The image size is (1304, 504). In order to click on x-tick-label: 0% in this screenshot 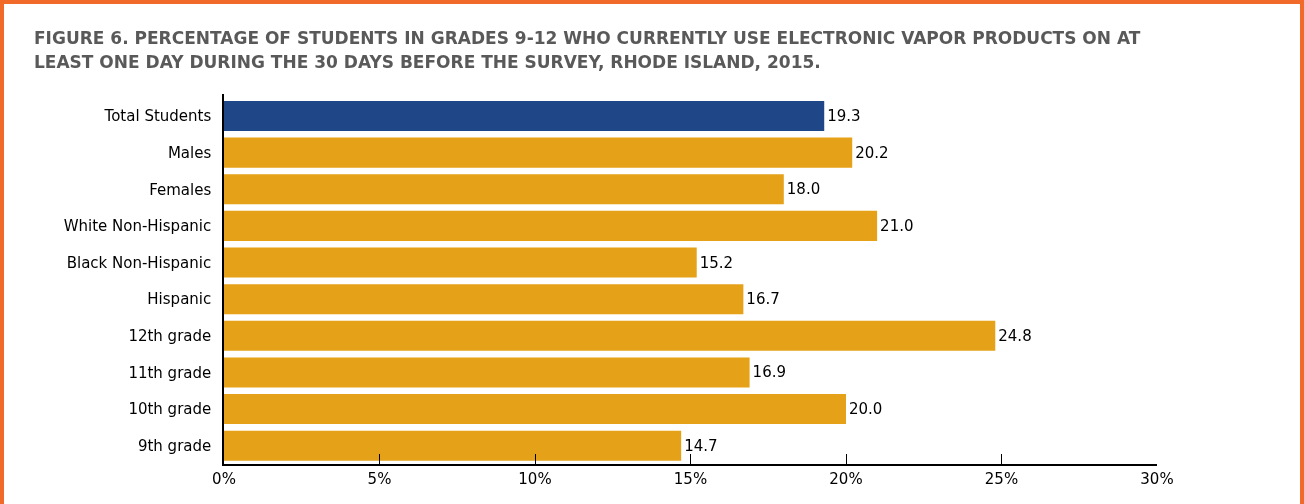, I will do `click(224, 478)`.